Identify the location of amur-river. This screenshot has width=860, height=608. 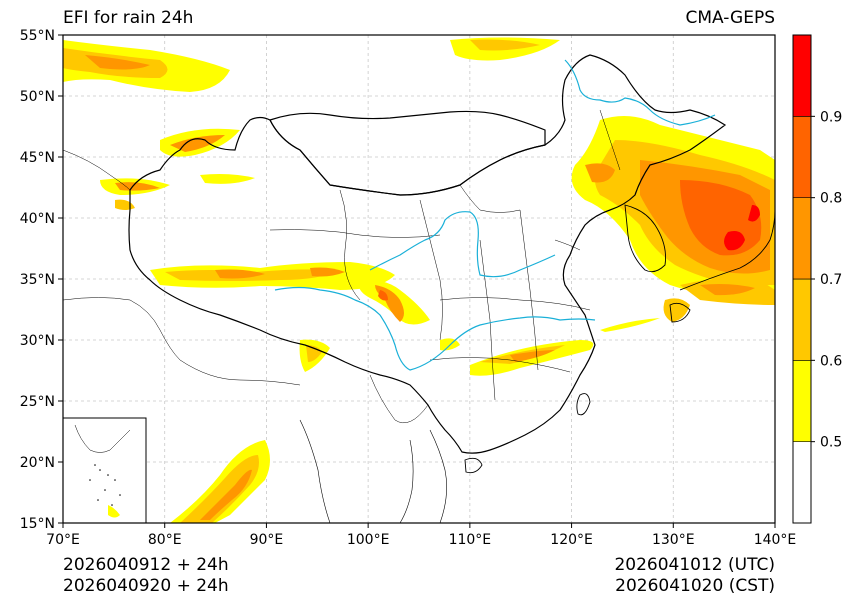
(640, 92).